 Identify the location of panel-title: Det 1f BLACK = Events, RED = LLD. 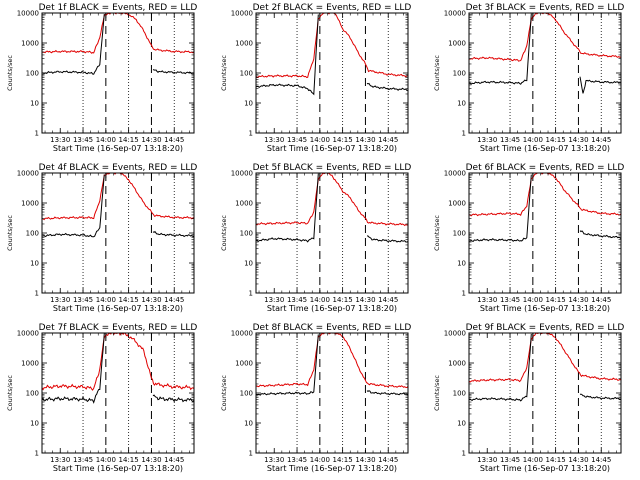
(118, 8).